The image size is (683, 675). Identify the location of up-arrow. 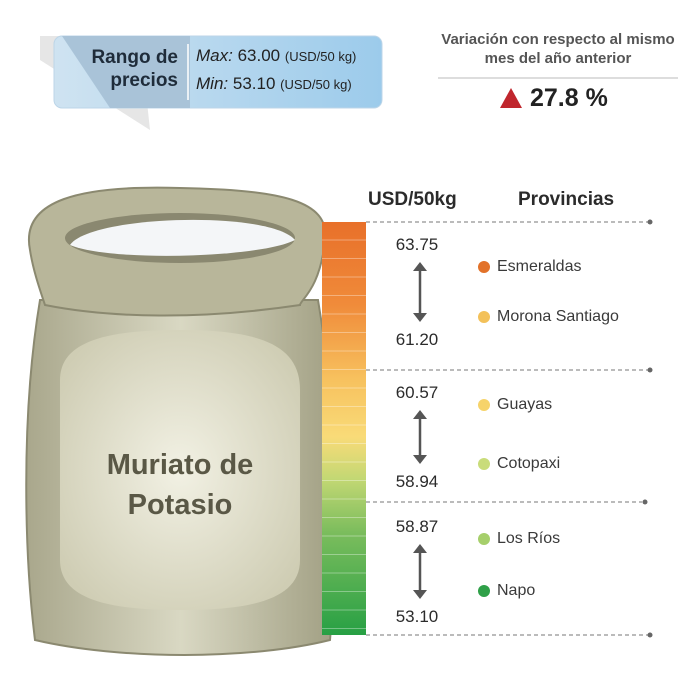
(511, 98).